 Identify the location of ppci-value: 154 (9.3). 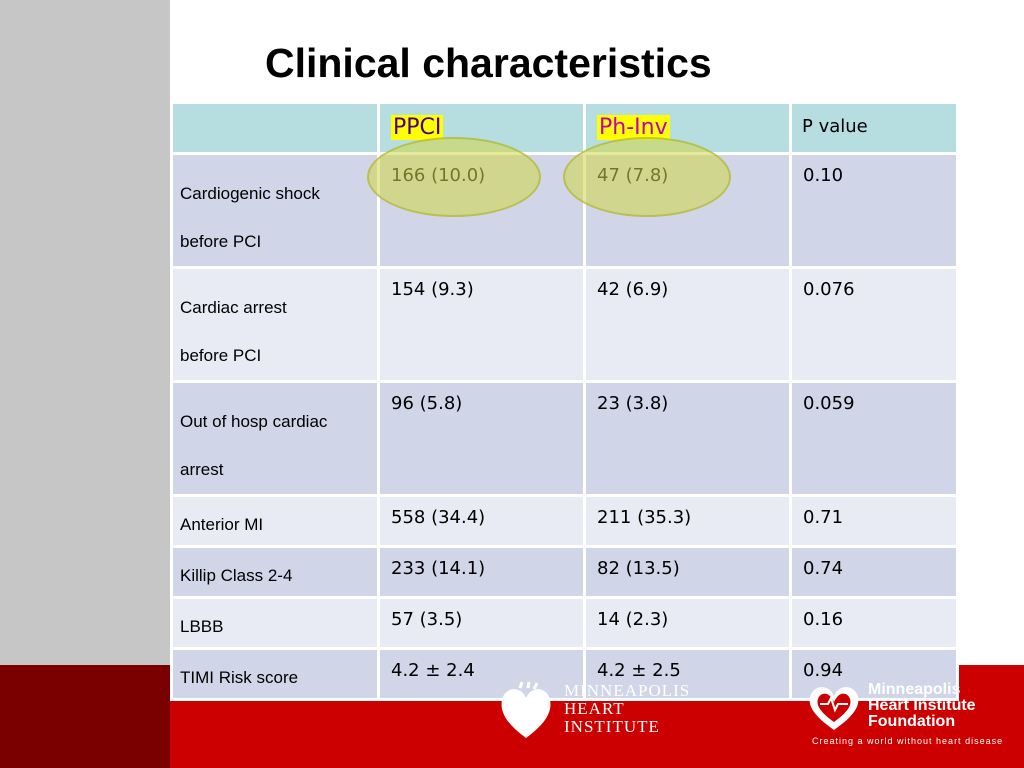
(432, 289).